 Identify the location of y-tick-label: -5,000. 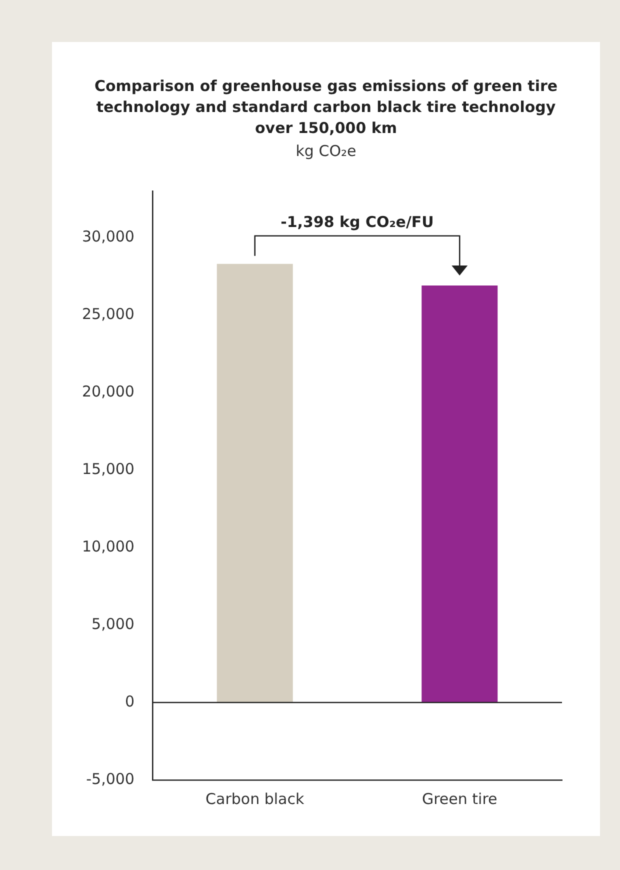
(110, 779).